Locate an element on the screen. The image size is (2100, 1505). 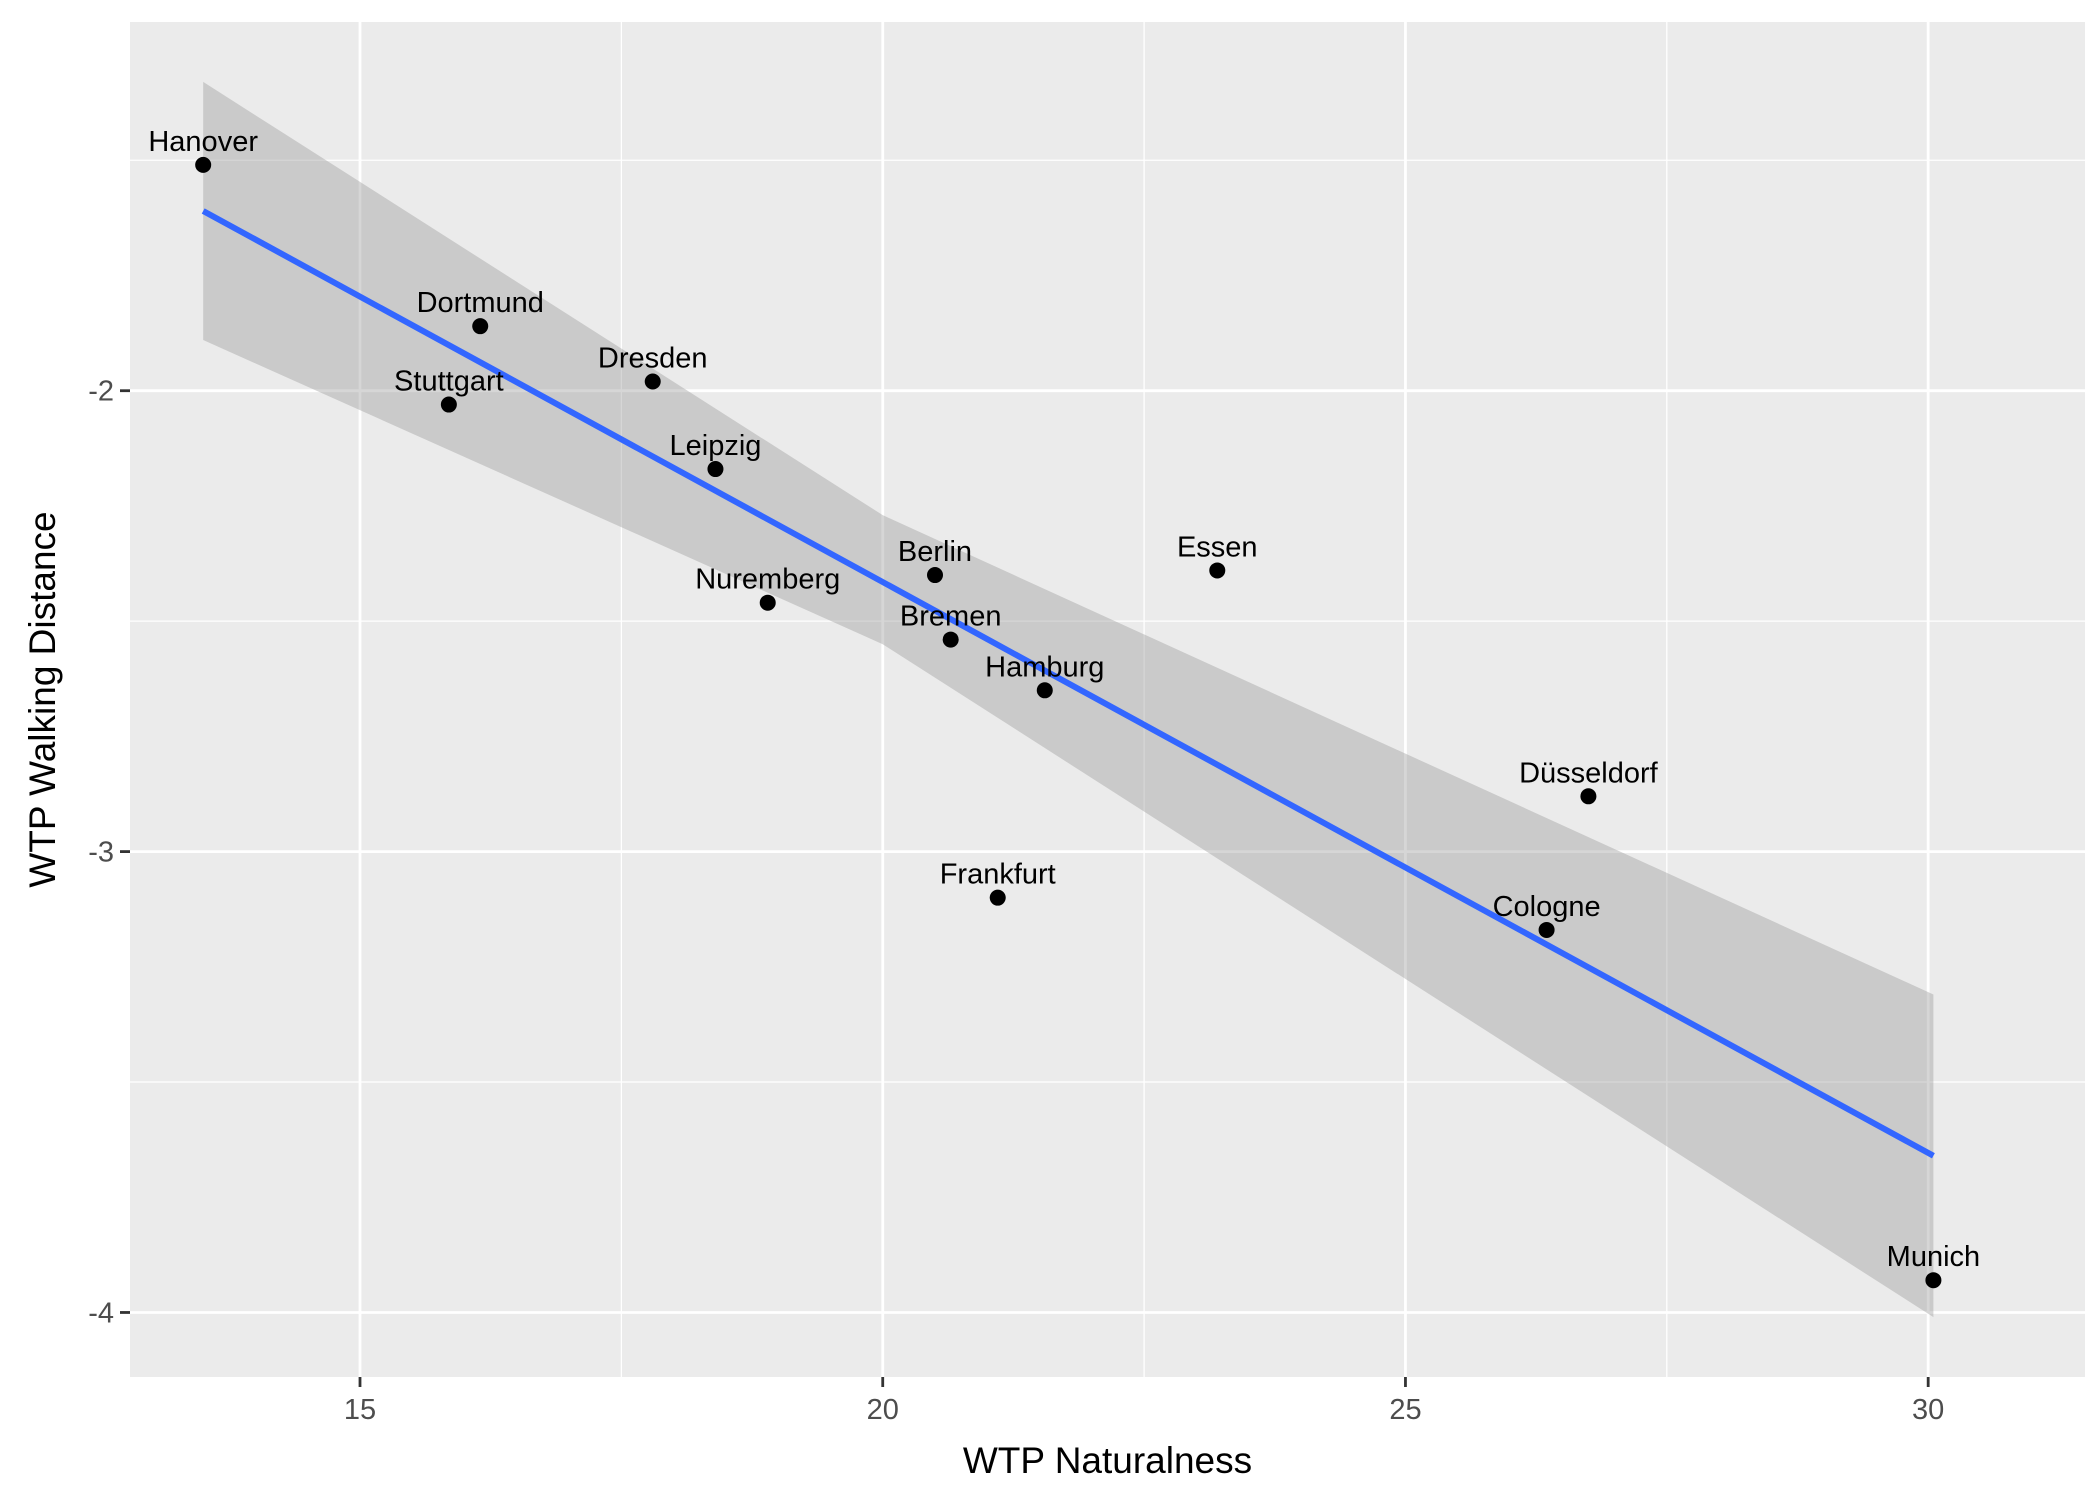
x-axis-title: WTP Naturalness is located at coordinates (1107, 1460).